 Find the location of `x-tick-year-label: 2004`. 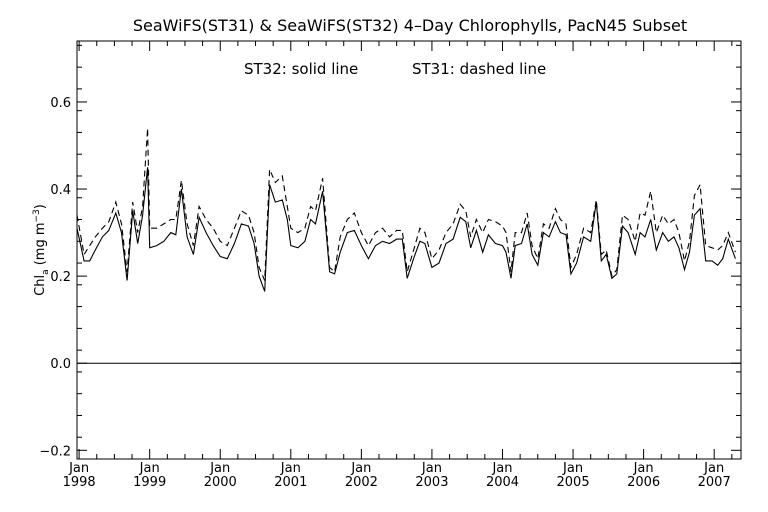

x-tick-year-label: 2004 is located at coordinates (502, 482).